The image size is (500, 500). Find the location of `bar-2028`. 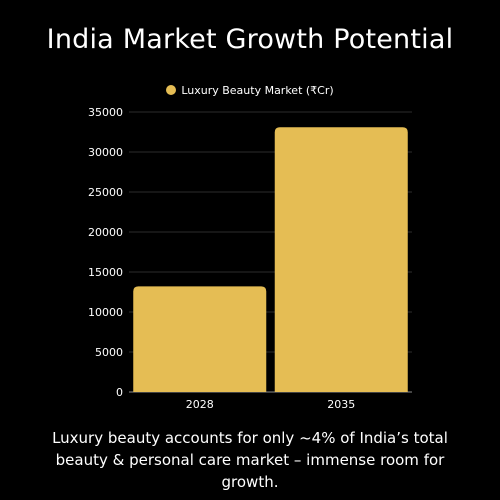

bar-2028 is located at coordinates (200, 339).